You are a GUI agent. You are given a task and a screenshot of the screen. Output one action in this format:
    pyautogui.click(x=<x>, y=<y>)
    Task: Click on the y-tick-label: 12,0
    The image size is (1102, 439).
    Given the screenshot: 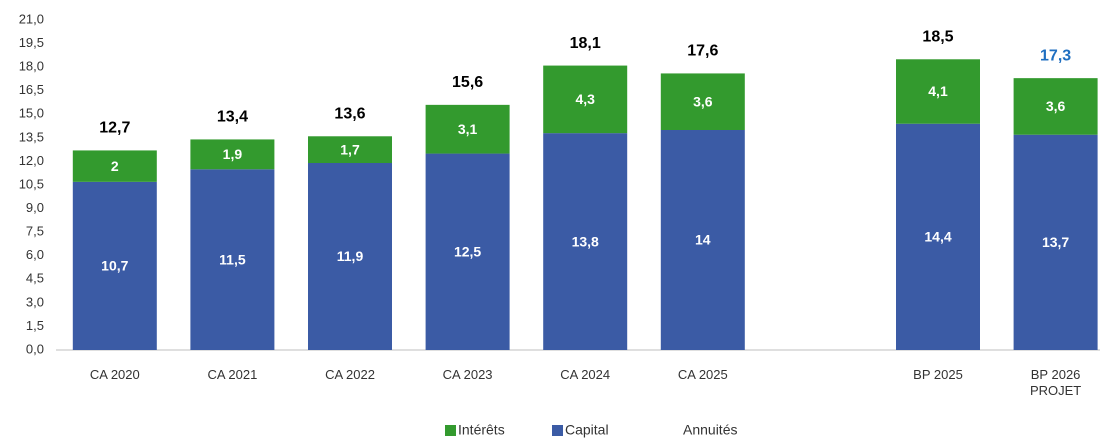 What is the action you would take?
    pyautogui.click(x=31, y=160)
    